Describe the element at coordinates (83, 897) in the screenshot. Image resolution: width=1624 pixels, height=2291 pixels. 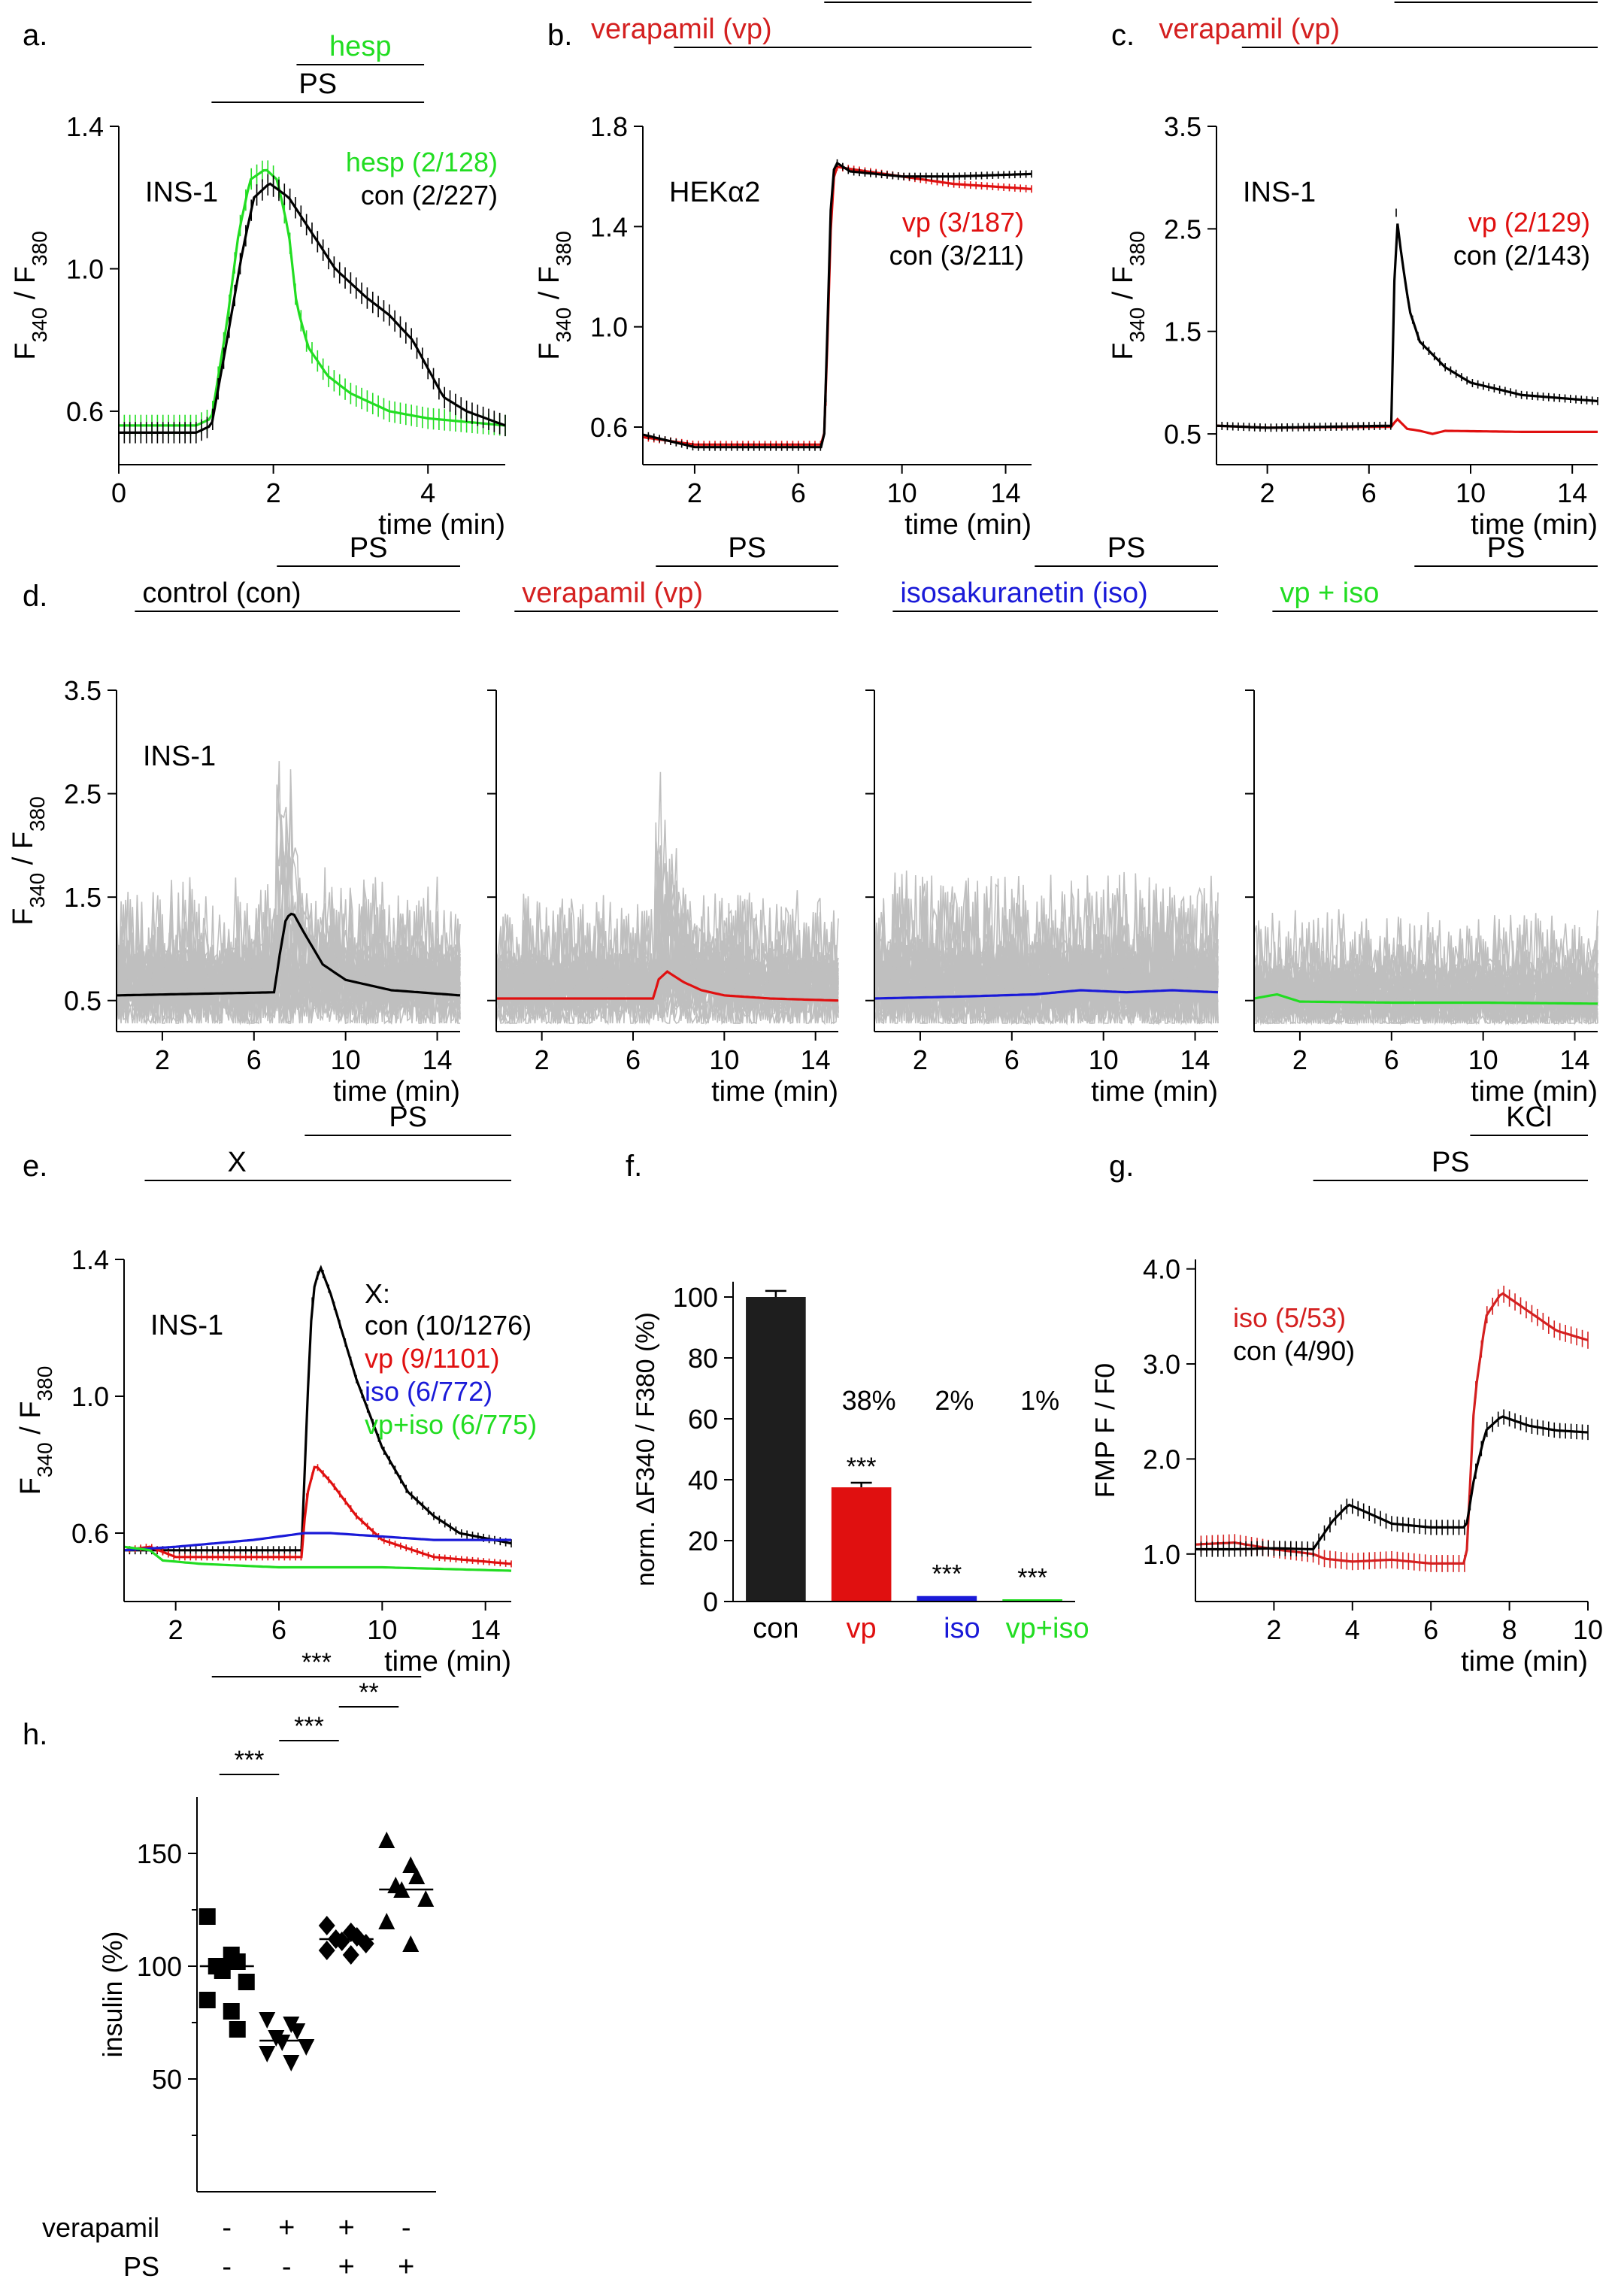
I see `y-tick-label: 1.5` at that location.